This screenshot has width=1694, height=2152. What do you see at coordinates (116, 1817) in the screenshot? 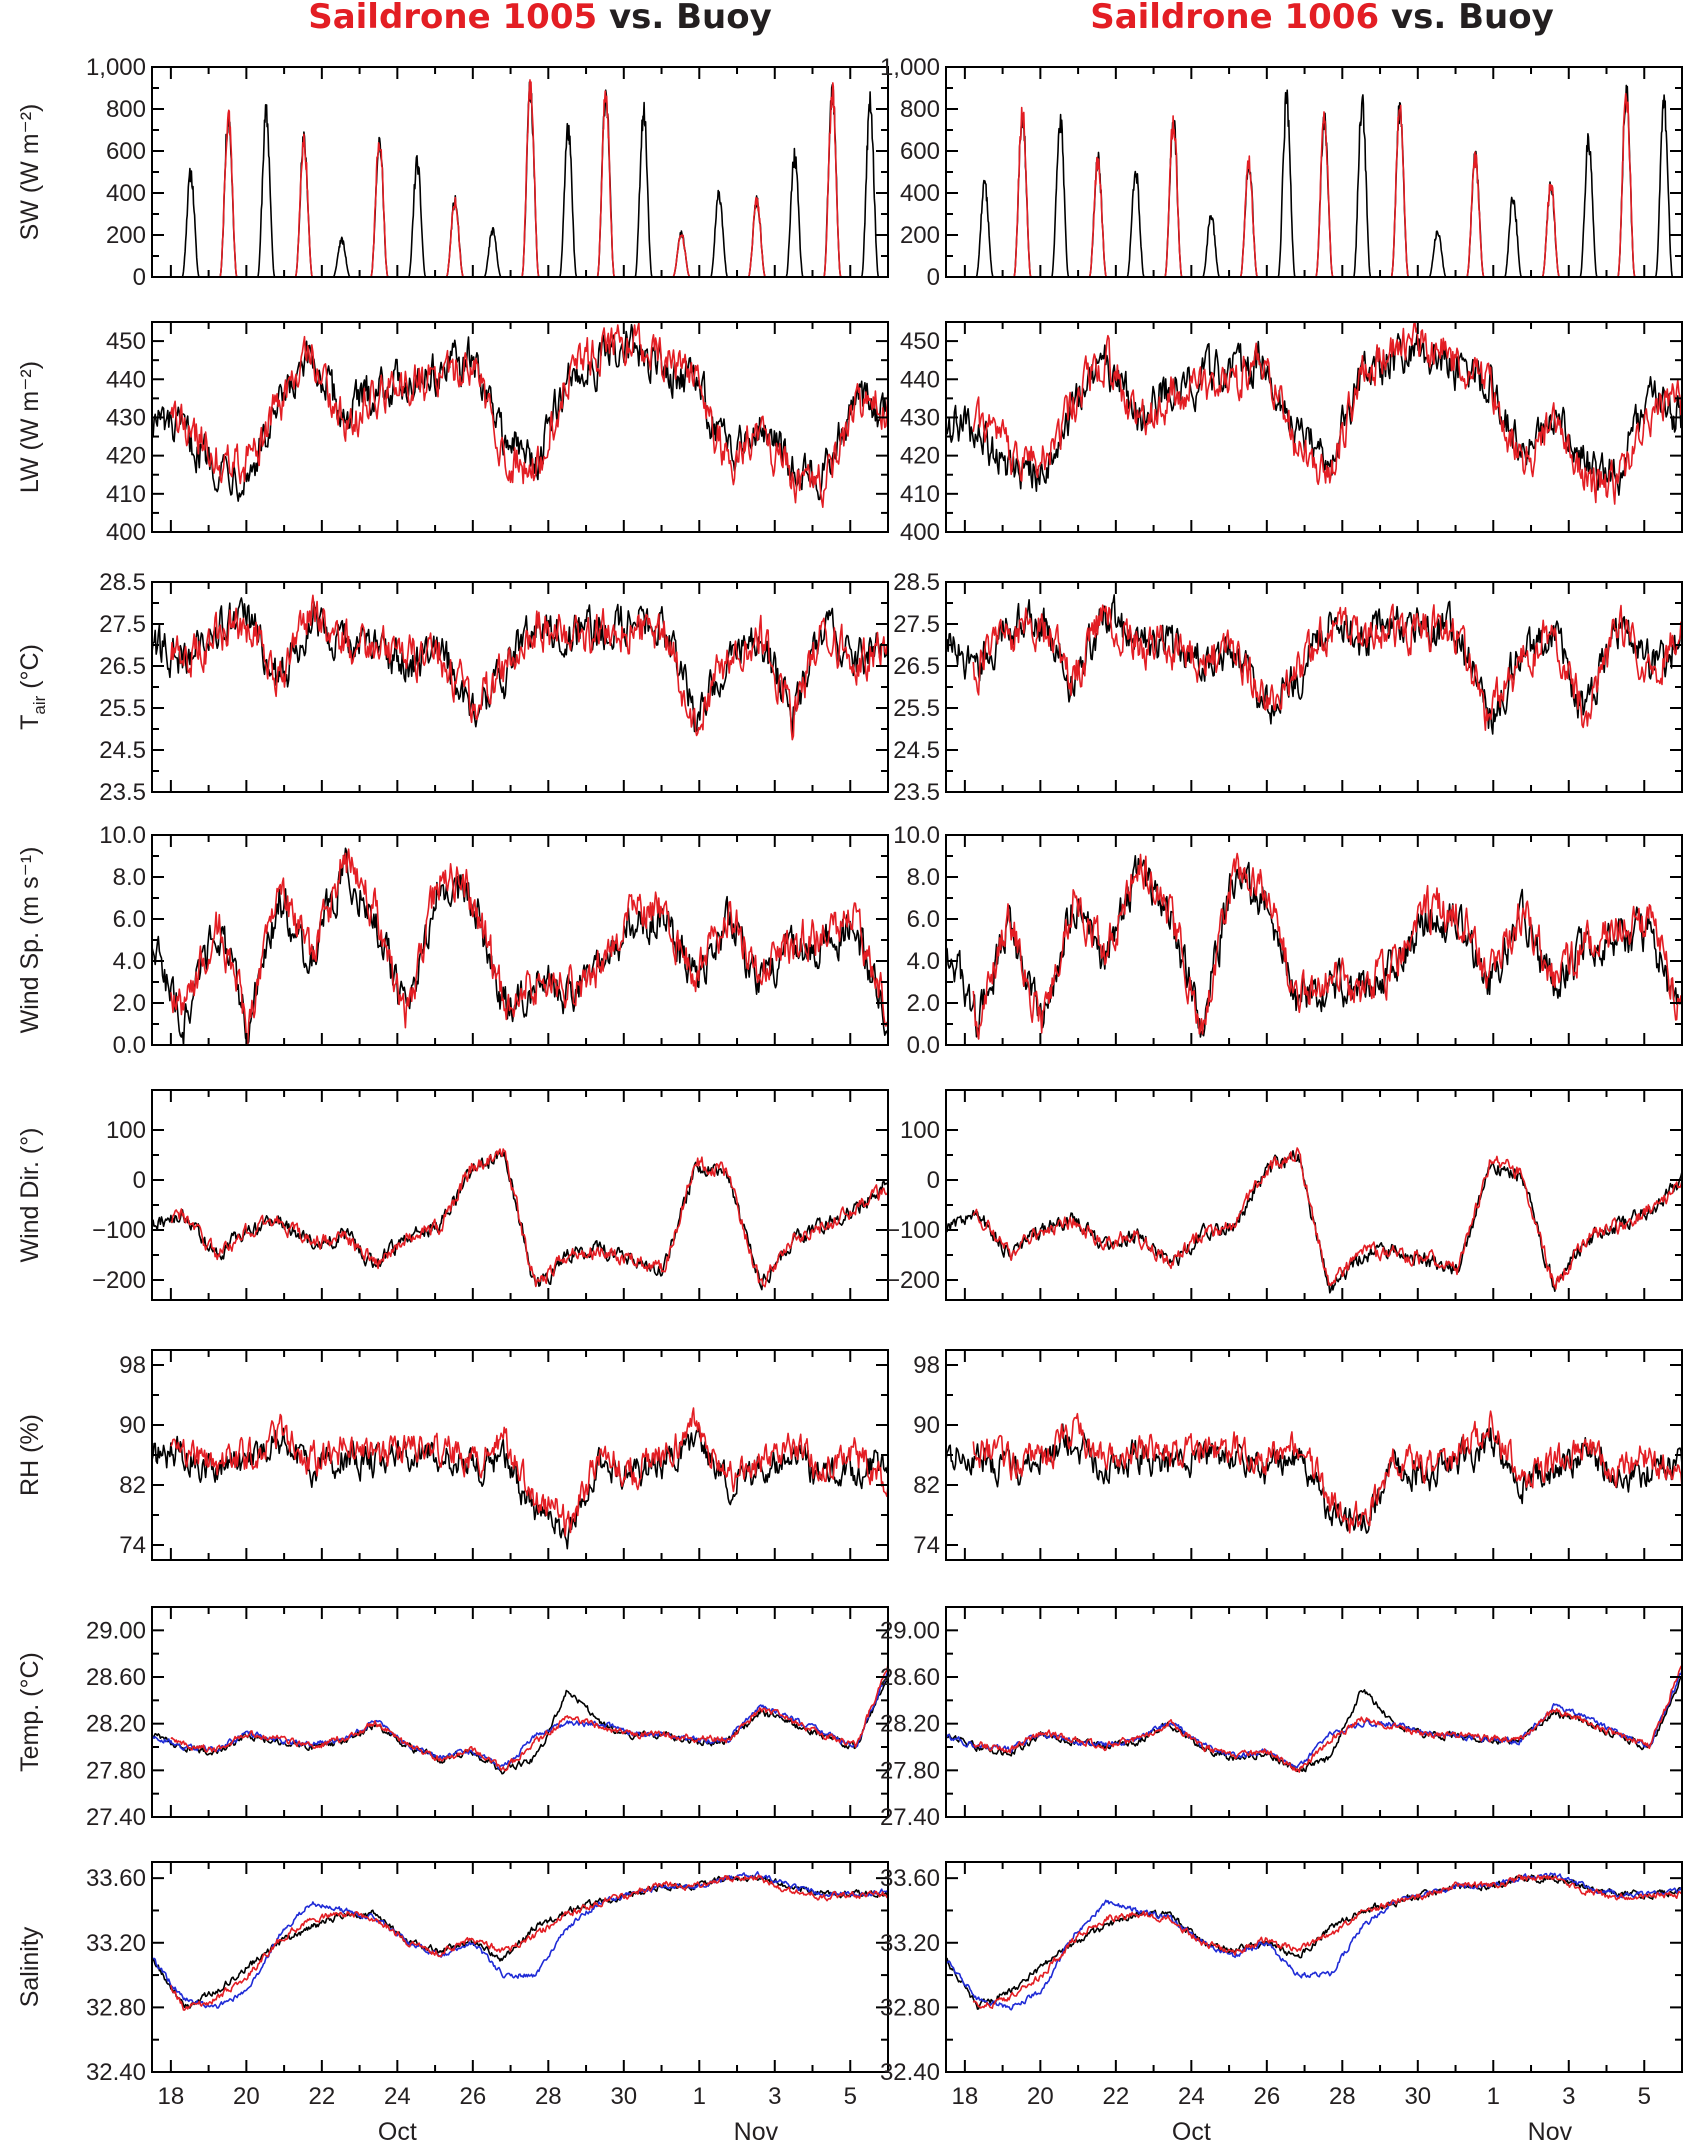
I see `y-tick-label: 27.40` at bounding box center [116, 1817].